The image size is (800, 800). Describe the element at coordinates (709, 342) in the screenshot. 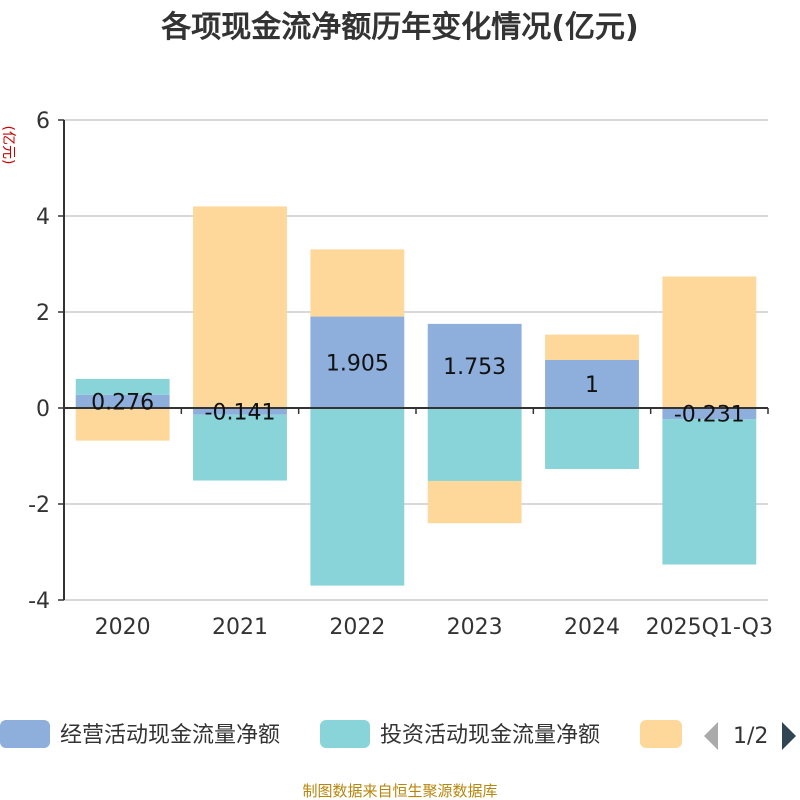

I see `bar-financing-2025Q1-Q3` at that location.